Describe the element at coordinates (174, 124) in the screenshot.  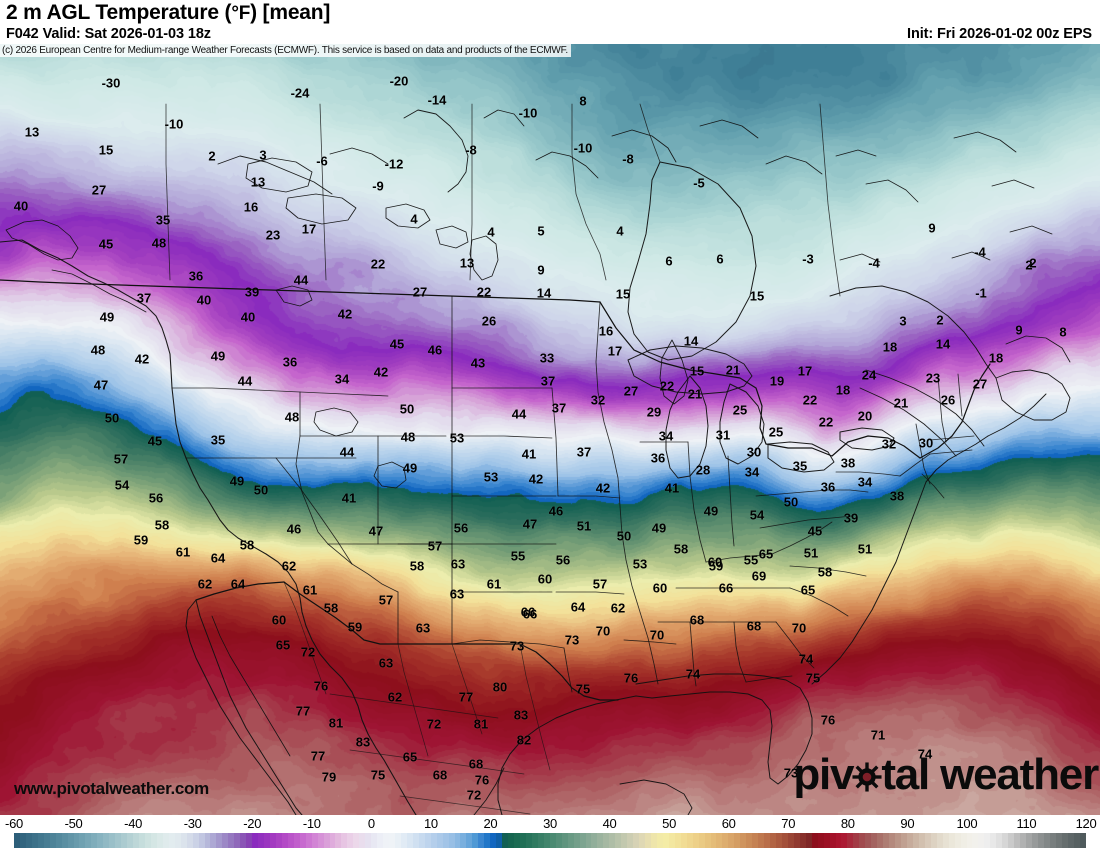
I see `temperature-label: -10` at that location.